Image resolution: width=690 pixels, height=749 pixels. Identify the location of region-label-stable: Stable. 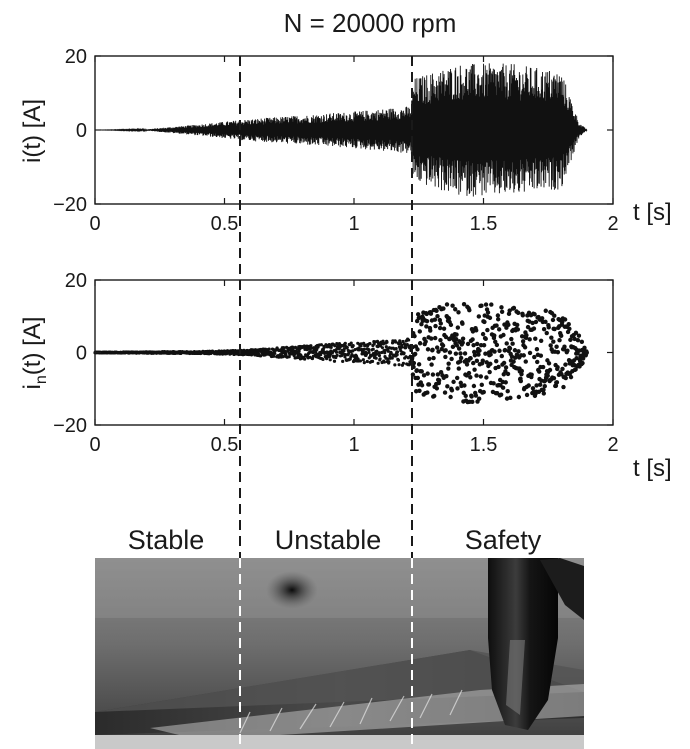
(166, 540).